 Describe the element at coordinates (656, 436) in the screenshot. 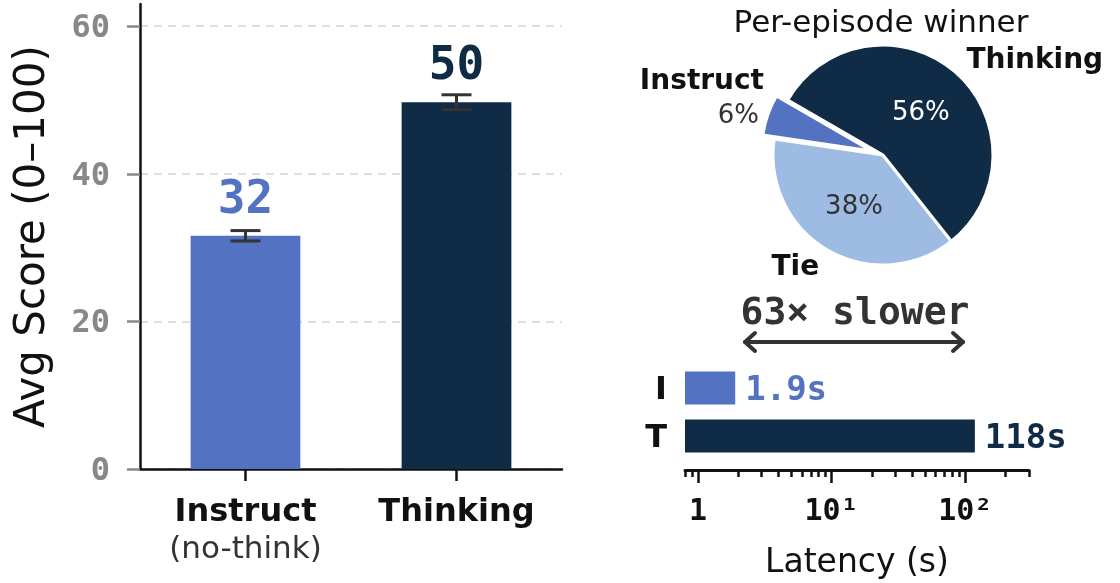

I see `y-tick-label: T` at that location.